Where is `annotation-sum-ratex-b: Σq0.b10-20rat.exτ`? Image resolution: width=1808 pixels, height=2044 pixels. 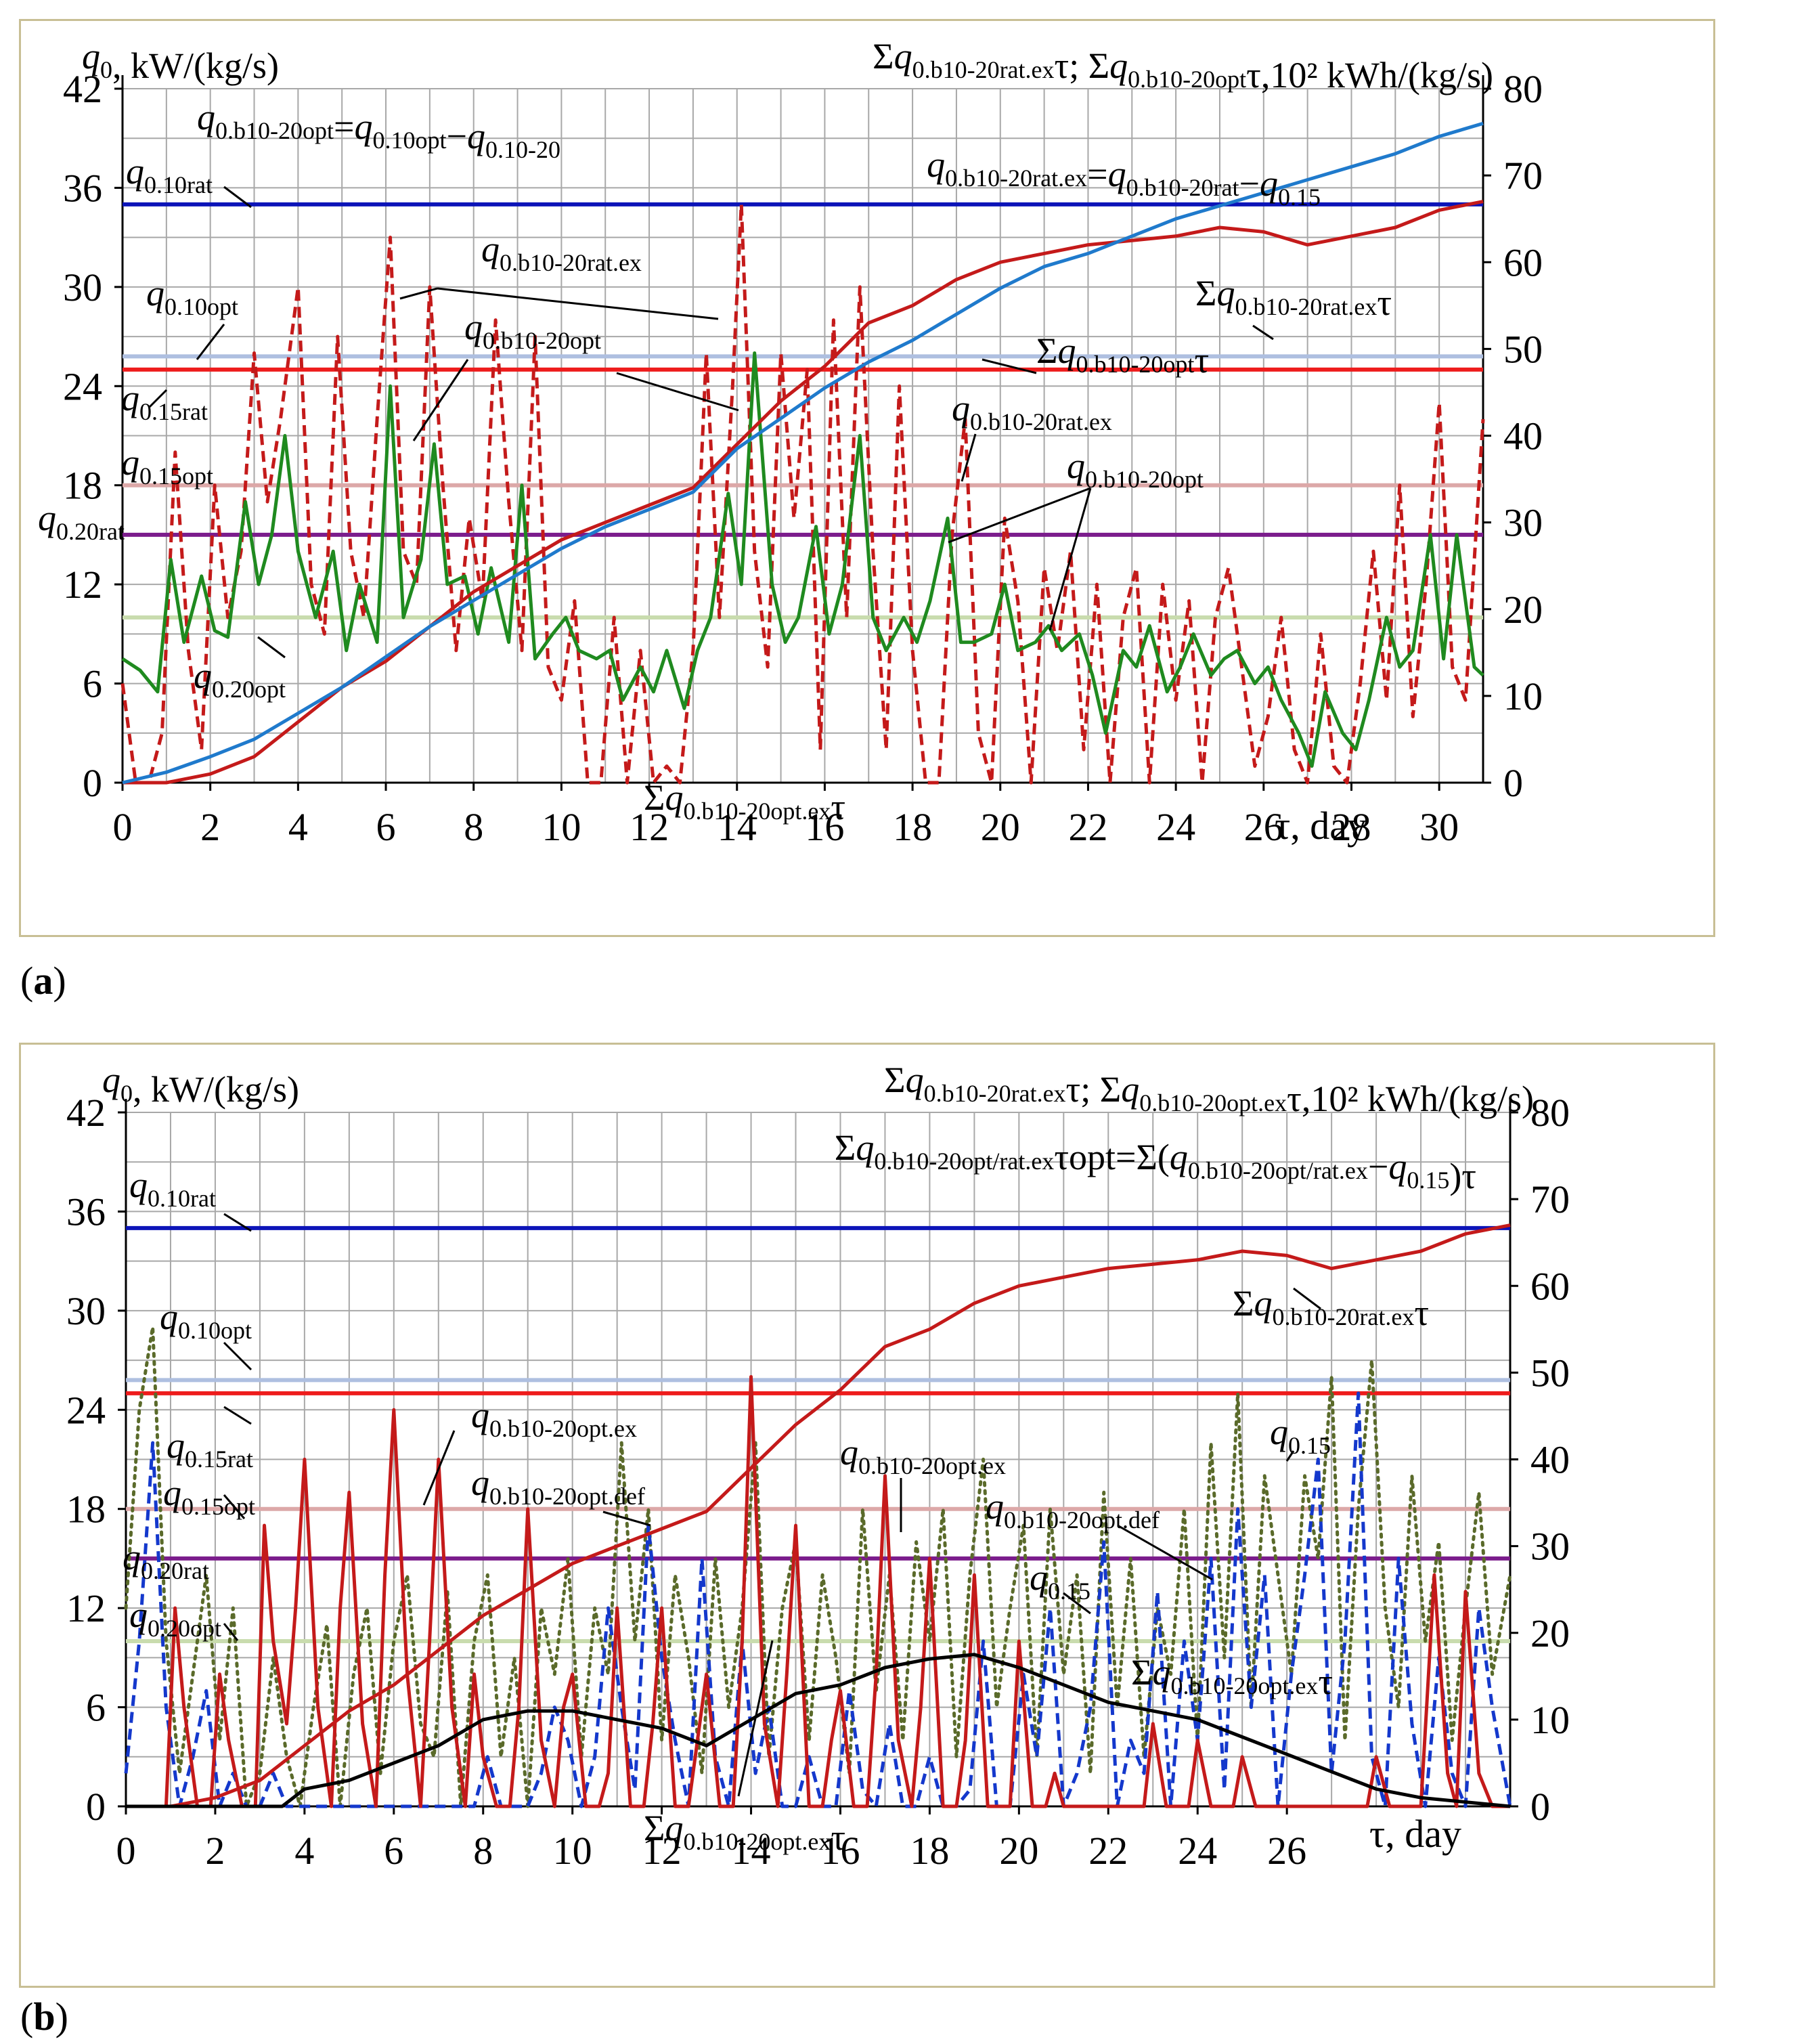
annotation-sum-ratex-b: Σq0.b10-20rat.exτ is located at coordinates (1331, 1308).